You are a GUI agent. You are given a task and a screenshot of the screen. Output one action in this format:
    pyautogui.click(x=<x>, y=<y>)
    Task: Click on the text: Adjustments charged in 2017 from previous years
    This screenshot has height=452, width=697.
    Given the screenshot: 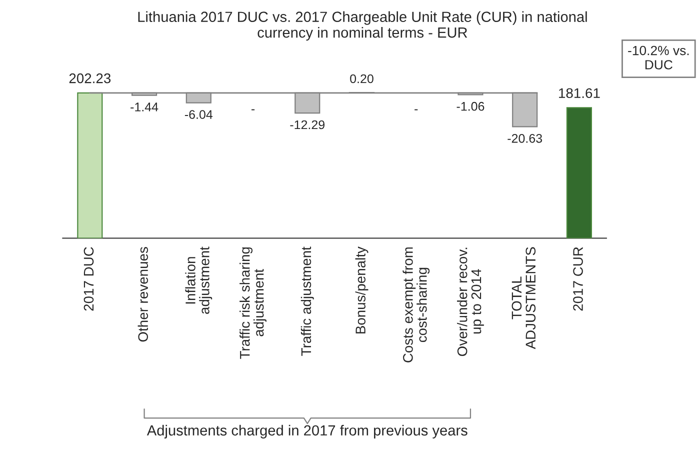 What is the action you would take?
    pyautogui.click(x=307, y=431)
    